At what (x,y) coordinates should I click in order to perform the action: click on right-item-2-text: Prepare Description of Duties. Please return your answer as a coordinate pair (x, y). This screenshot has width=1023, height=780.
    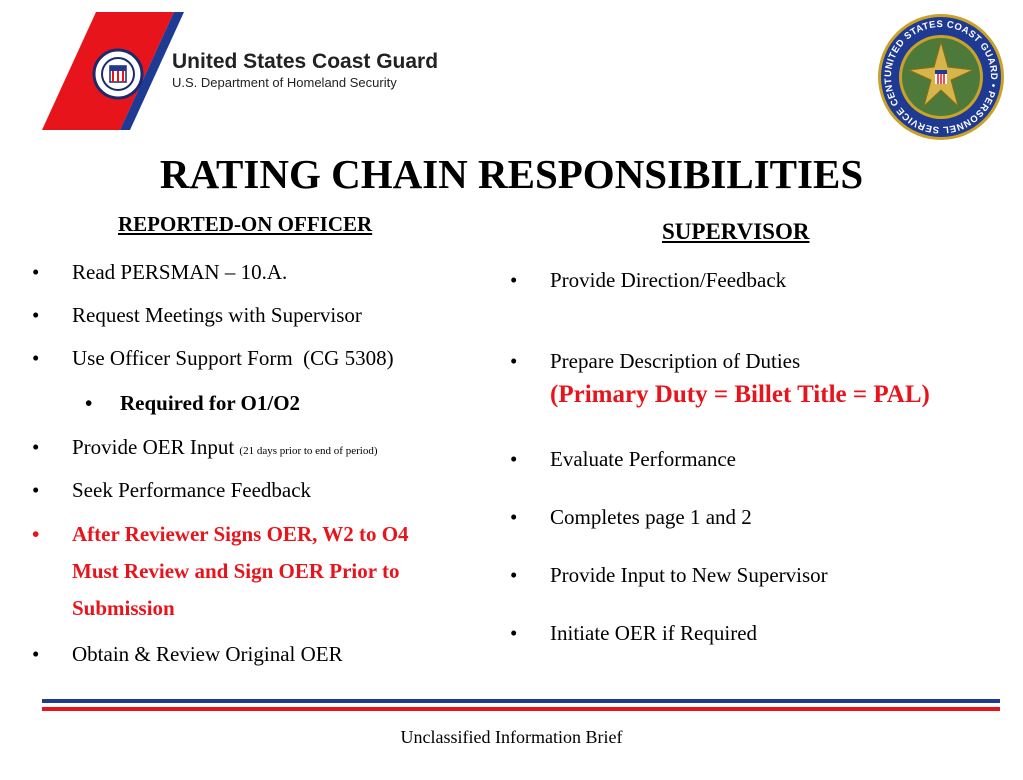
    Looking at the image, I should click on (675, 361).